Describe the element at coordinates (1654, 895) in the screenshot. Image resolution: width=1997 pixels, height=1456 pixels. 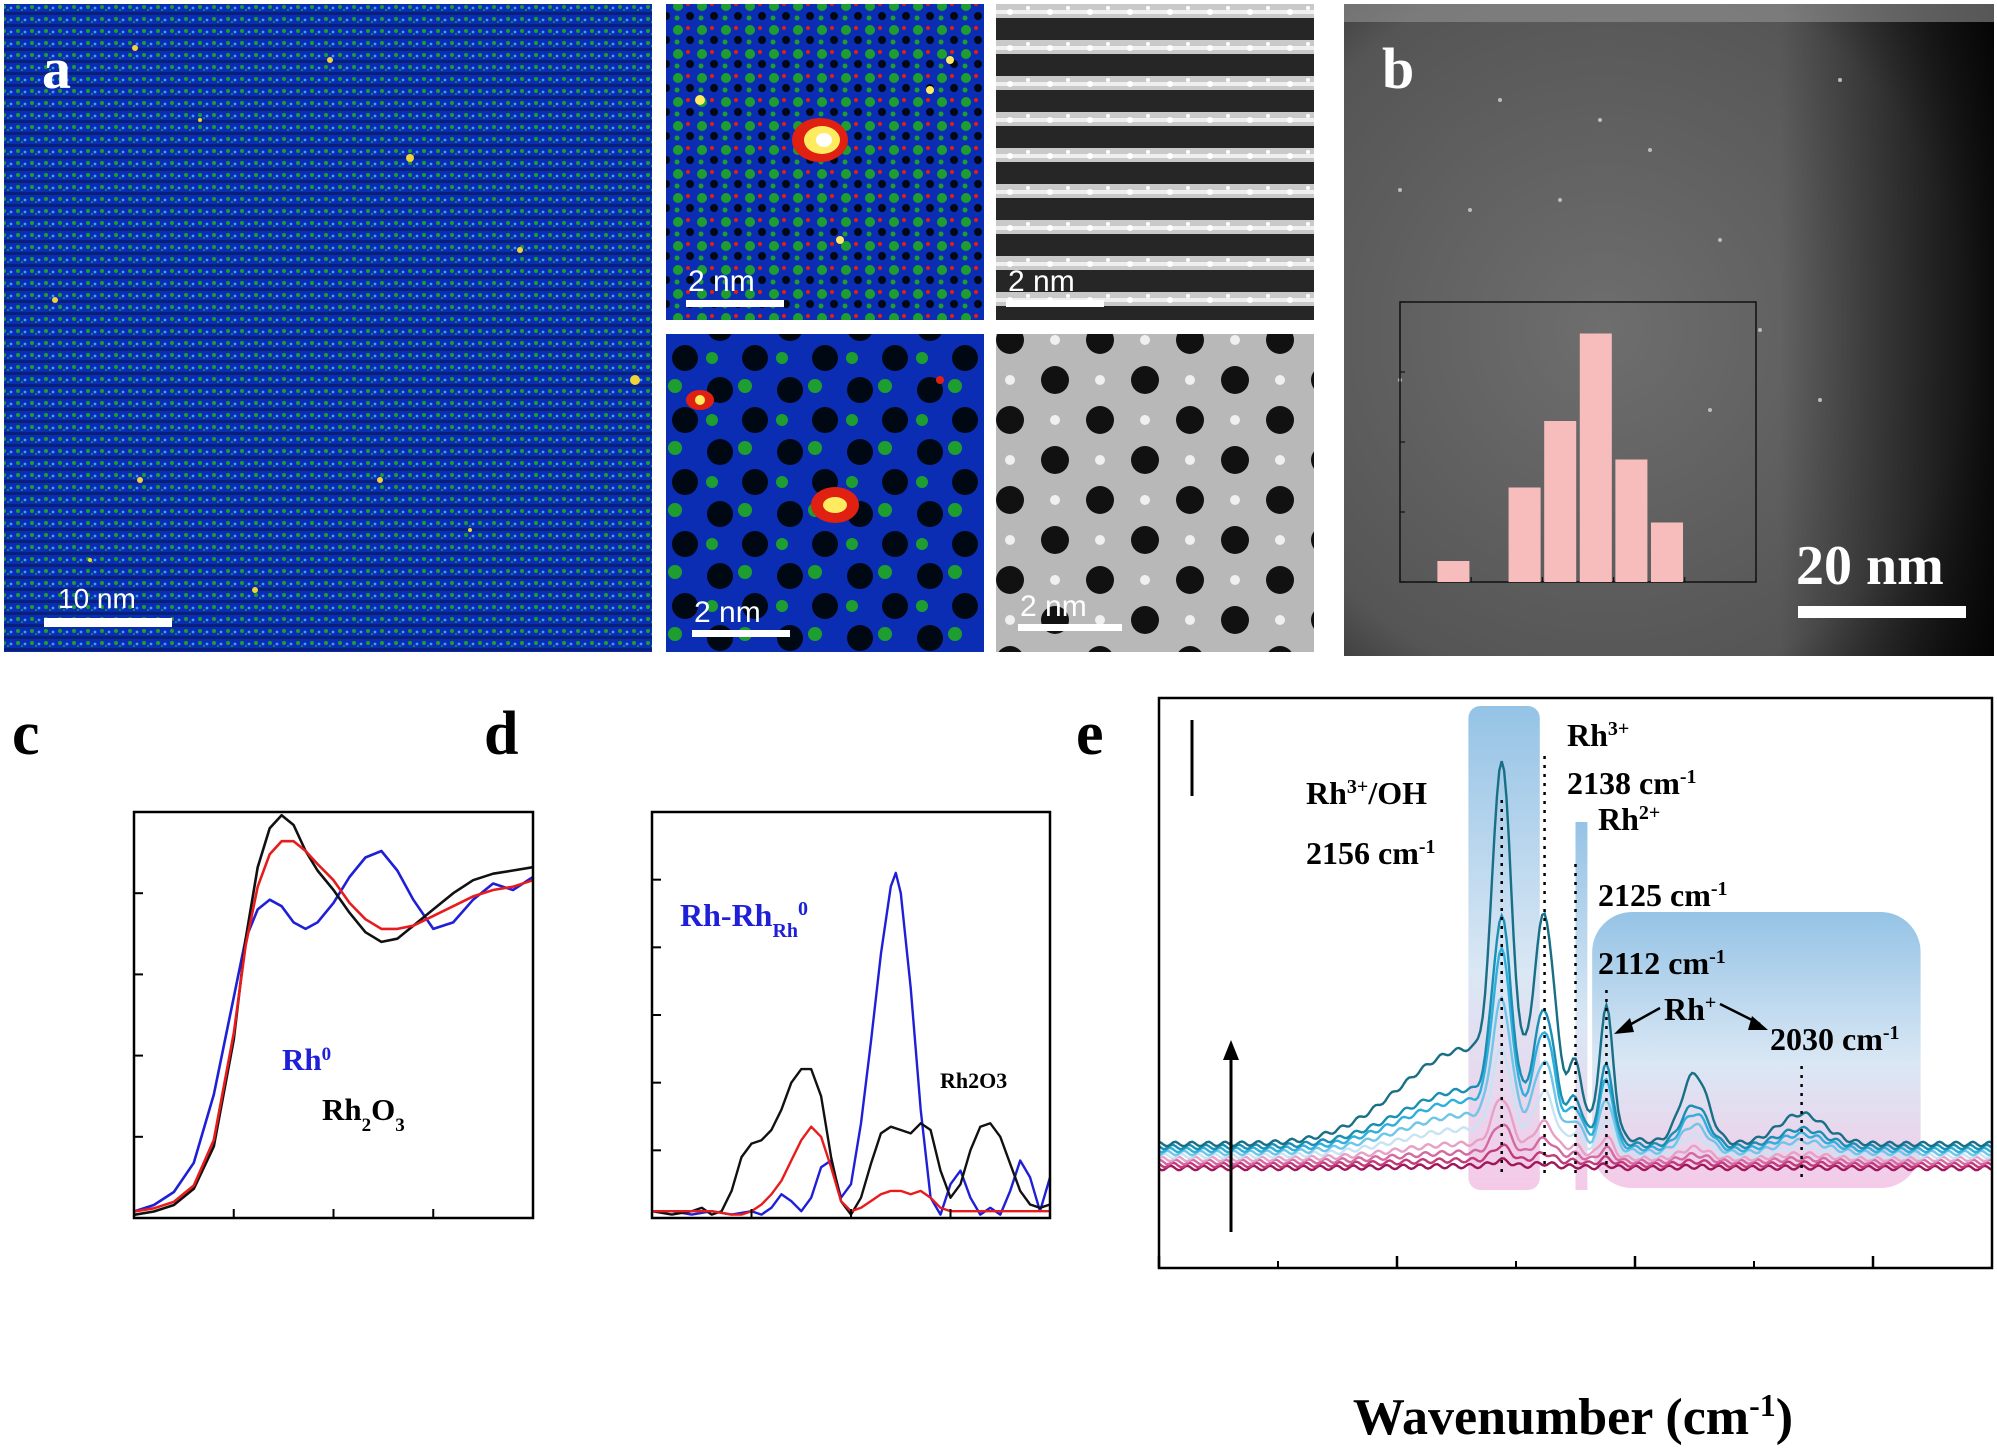
I see `e-ann-2125-part: 2125 cm` at that location.